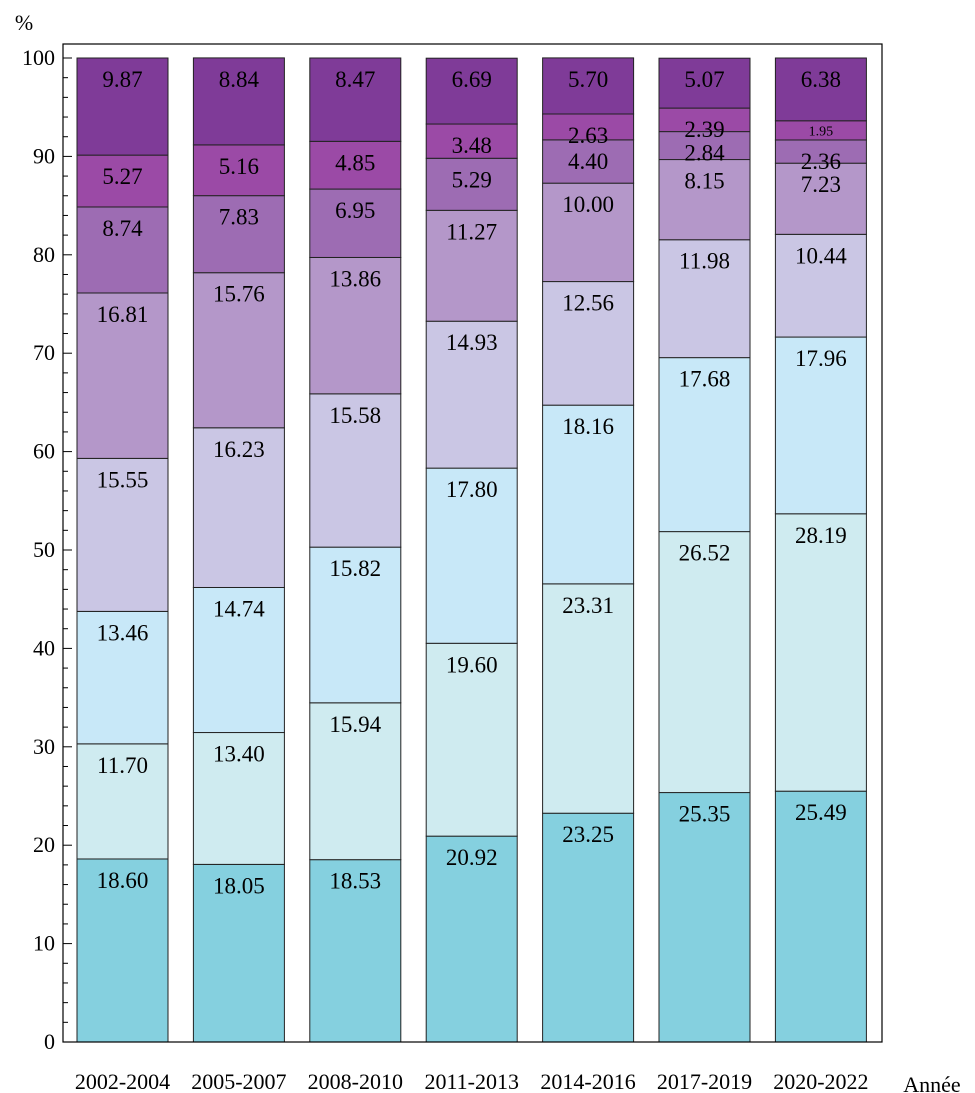 This screenshot has width=975, height=1093. I want to click on data-label: 8.74, so click(122, 228).